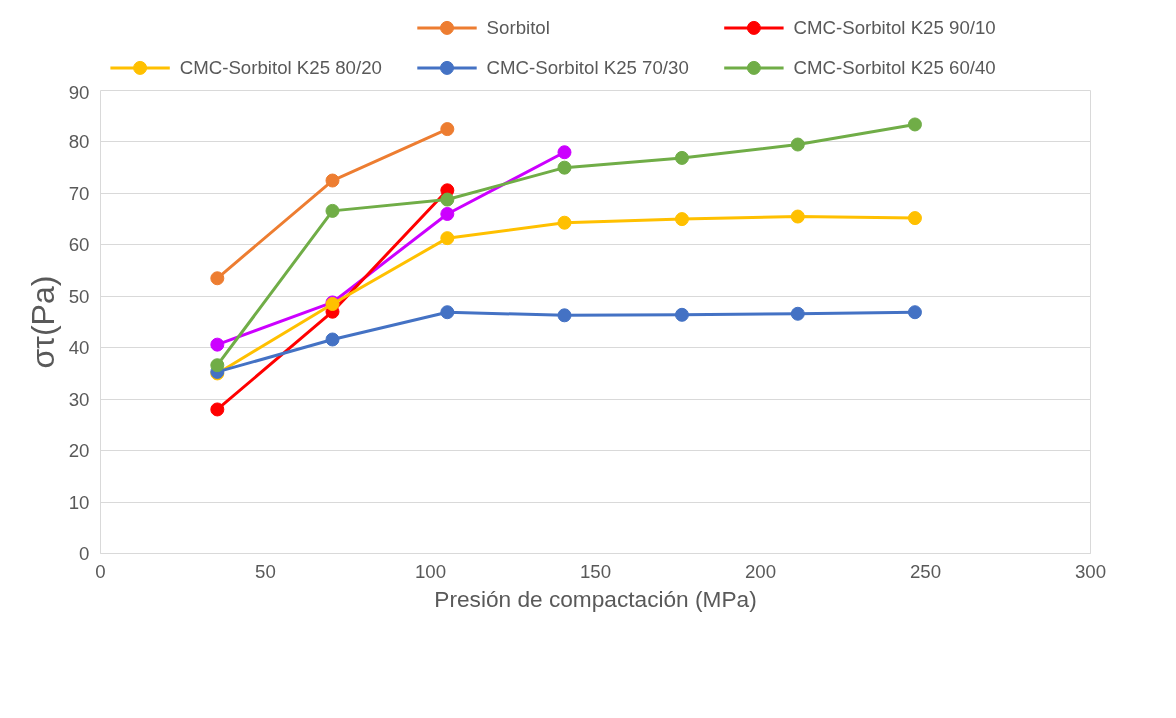 This screenshot has width=1176, height=718. What do you see at coordinates (79, 502) in the screenshot?
I see `y-tick-label: 10` at bounding box center [79, 502].